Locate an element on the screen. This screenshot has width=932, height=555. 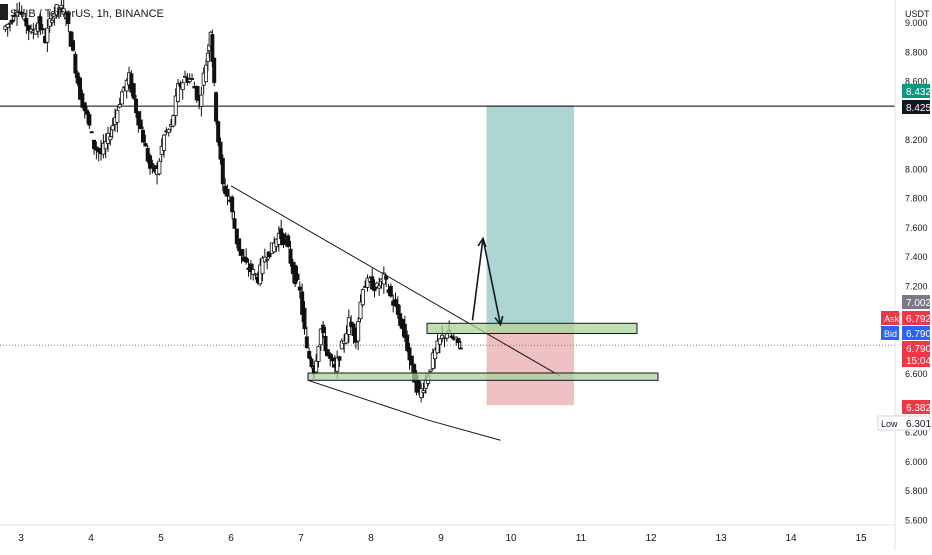
y-tick-label: 9.000 is located at coordinates (916, 23).